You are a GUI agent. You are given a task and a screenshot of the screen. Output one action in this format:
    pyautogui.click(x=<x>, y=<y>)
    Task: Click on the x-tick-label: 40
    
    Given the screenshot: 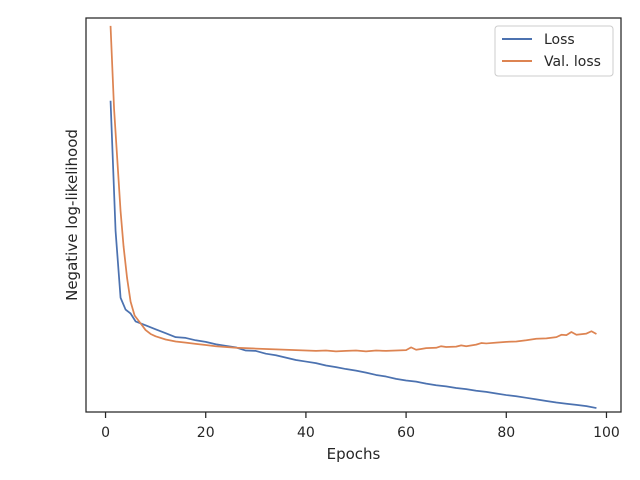 What is the action you would take?
    pyautogui.click(x=306, y=433)
    